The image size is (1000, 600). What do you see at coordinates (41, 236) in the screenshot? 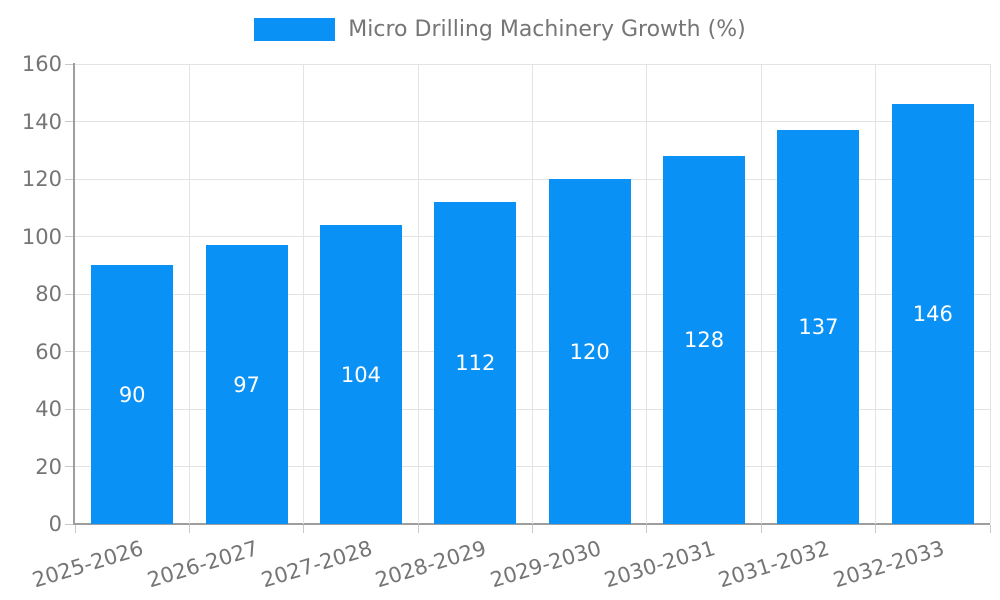
I see `y-axis-tick-label: 100` at bounding box center [41, 236].